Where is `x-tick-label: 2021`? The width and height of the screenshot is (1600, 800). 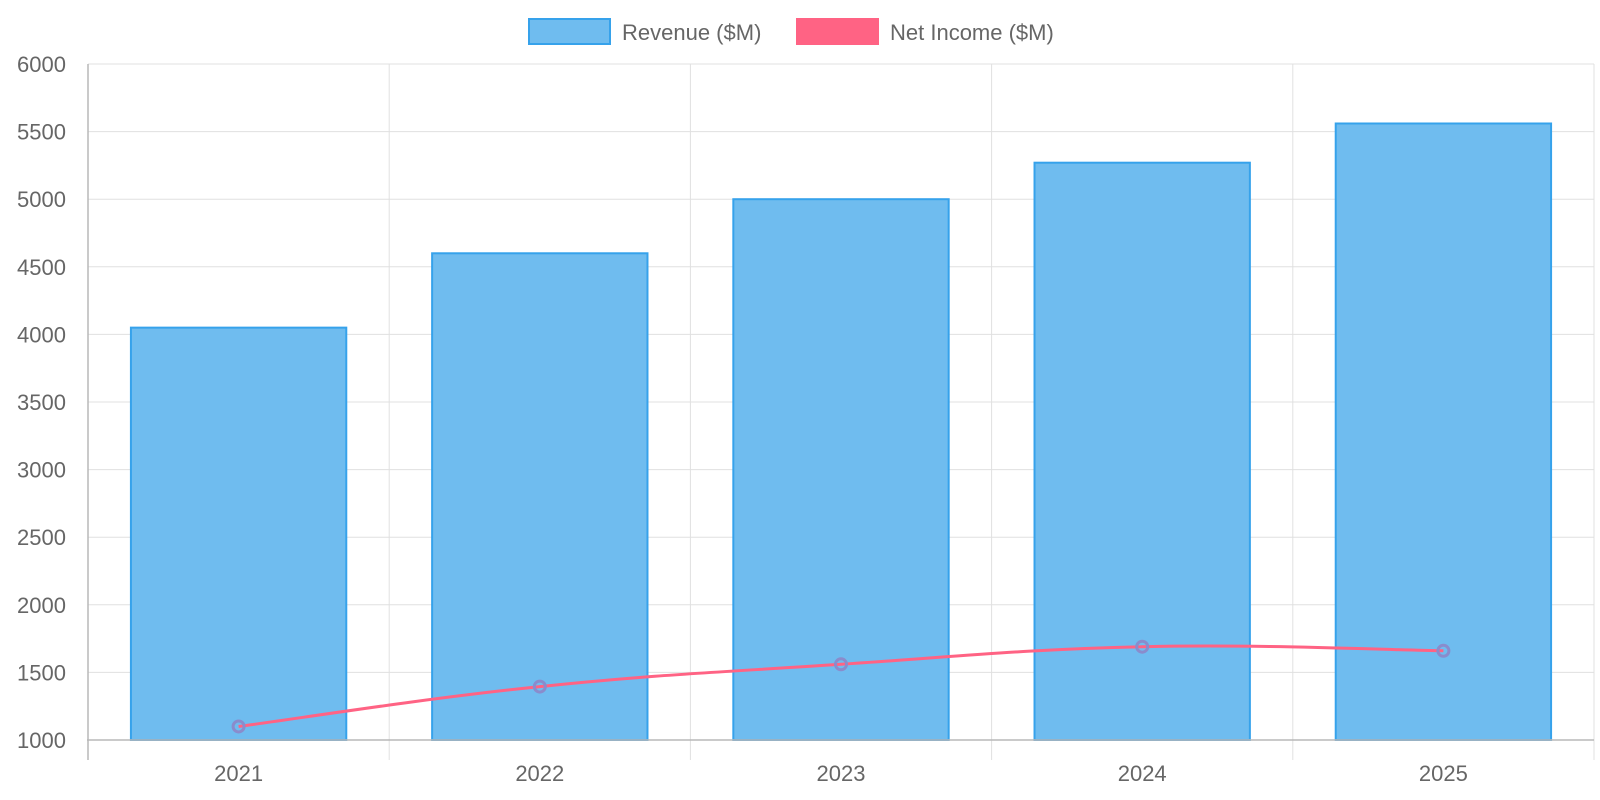 x-tick-label: 2021 is located at coordinates (238, 773).